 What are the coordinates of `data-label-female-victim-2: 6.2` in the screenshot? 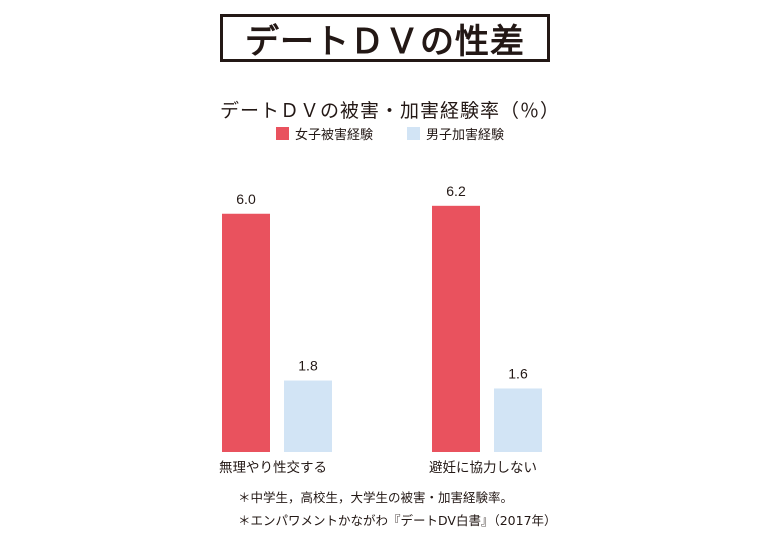 It's located at (456, 191).